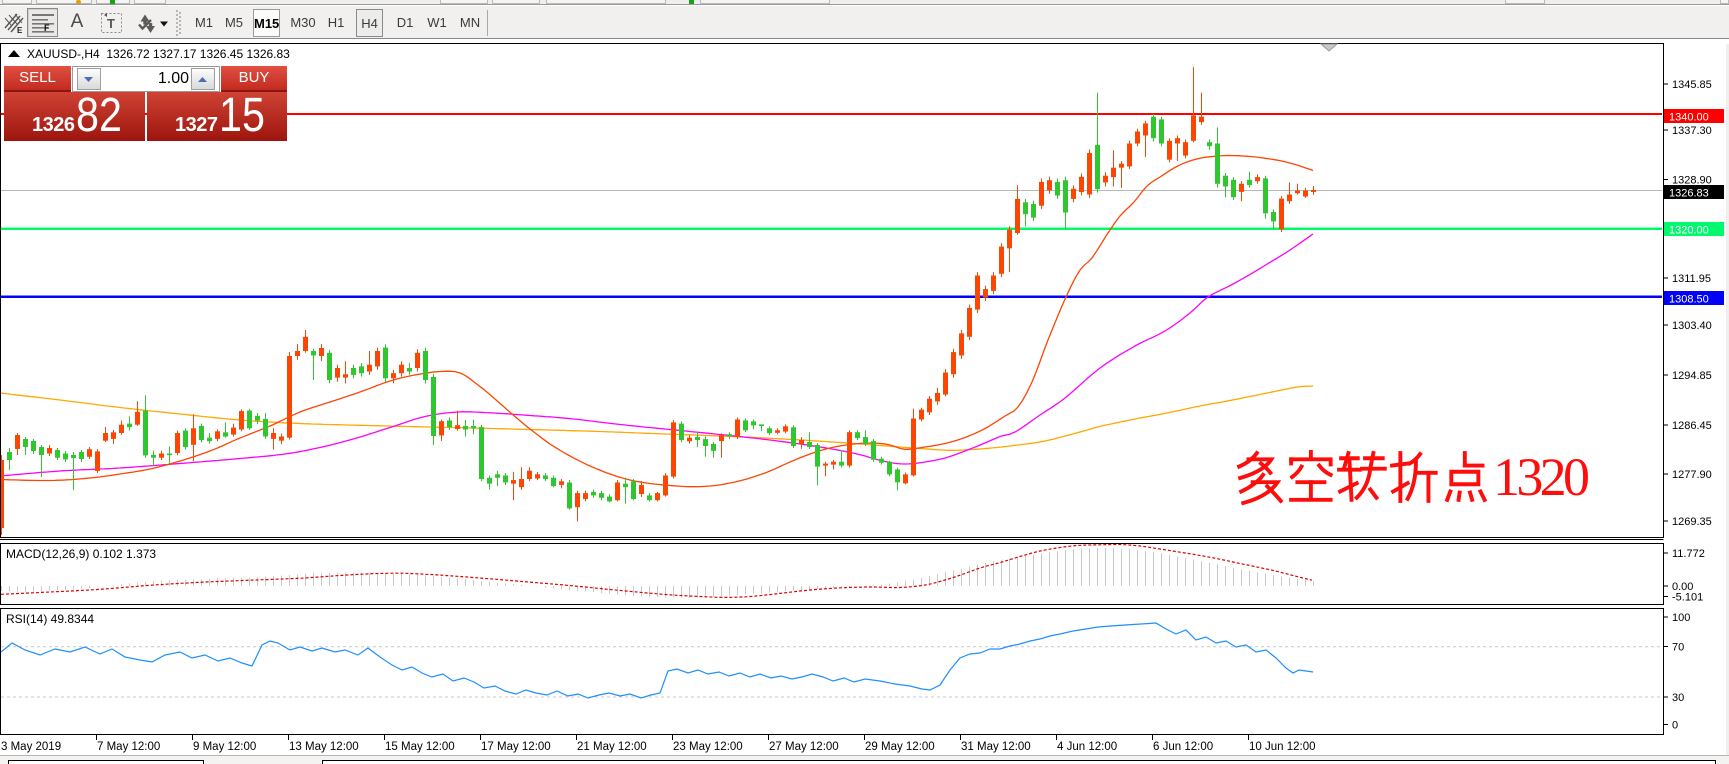 The image size is (1729, 764). I want to click on svg-text: 9 May 12:00, so click(224, 747).